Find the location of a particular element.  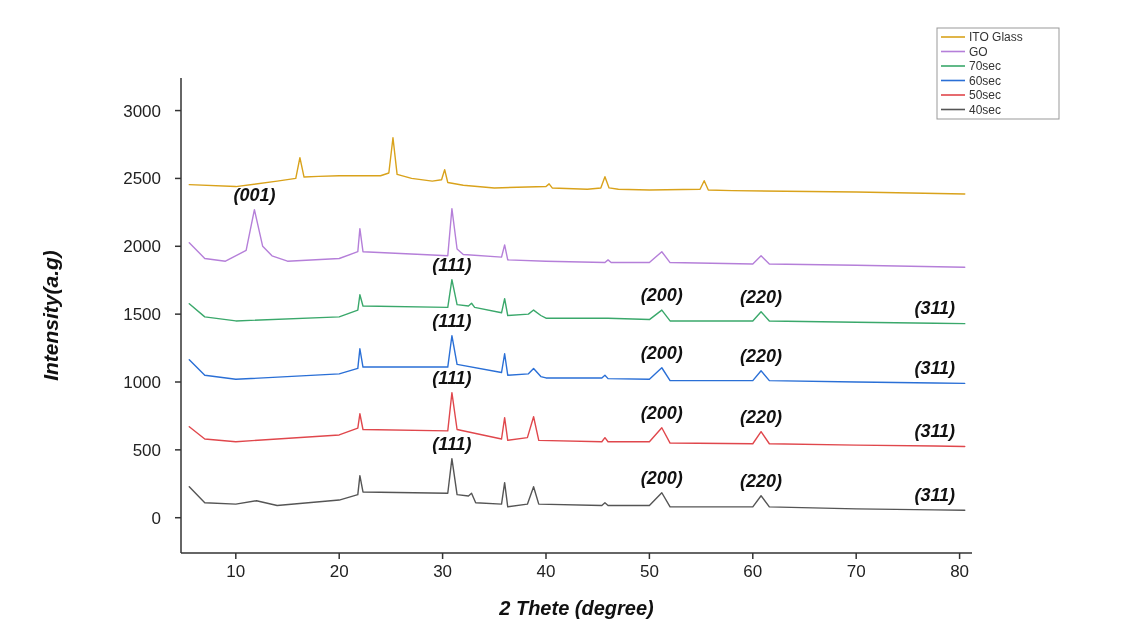

annotation: (001) is located at coordinates (254, 194).